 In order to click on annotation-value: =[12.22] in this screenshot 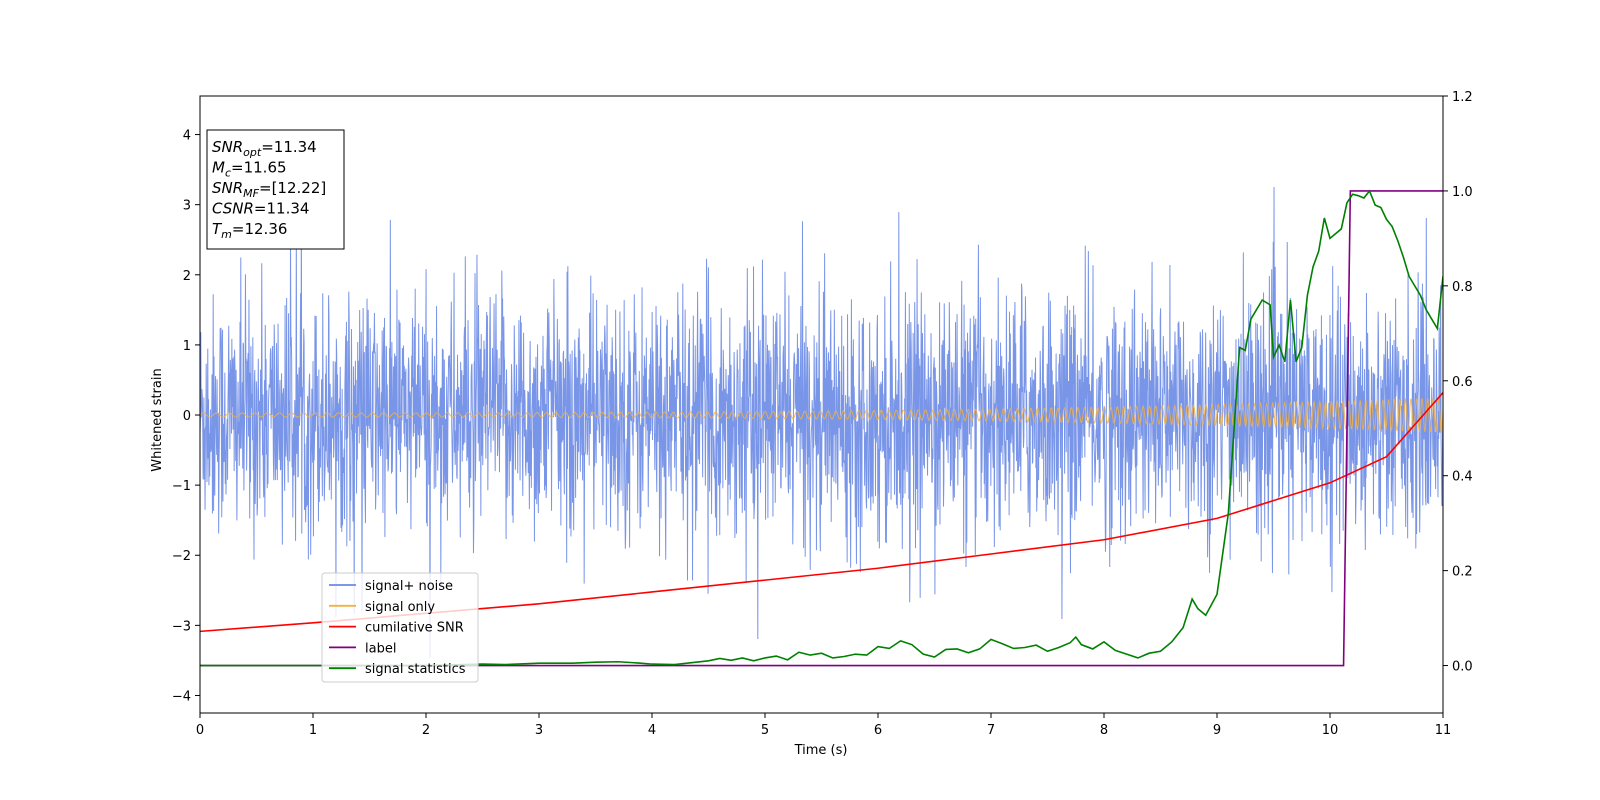, I will do `click(292, 188)`.